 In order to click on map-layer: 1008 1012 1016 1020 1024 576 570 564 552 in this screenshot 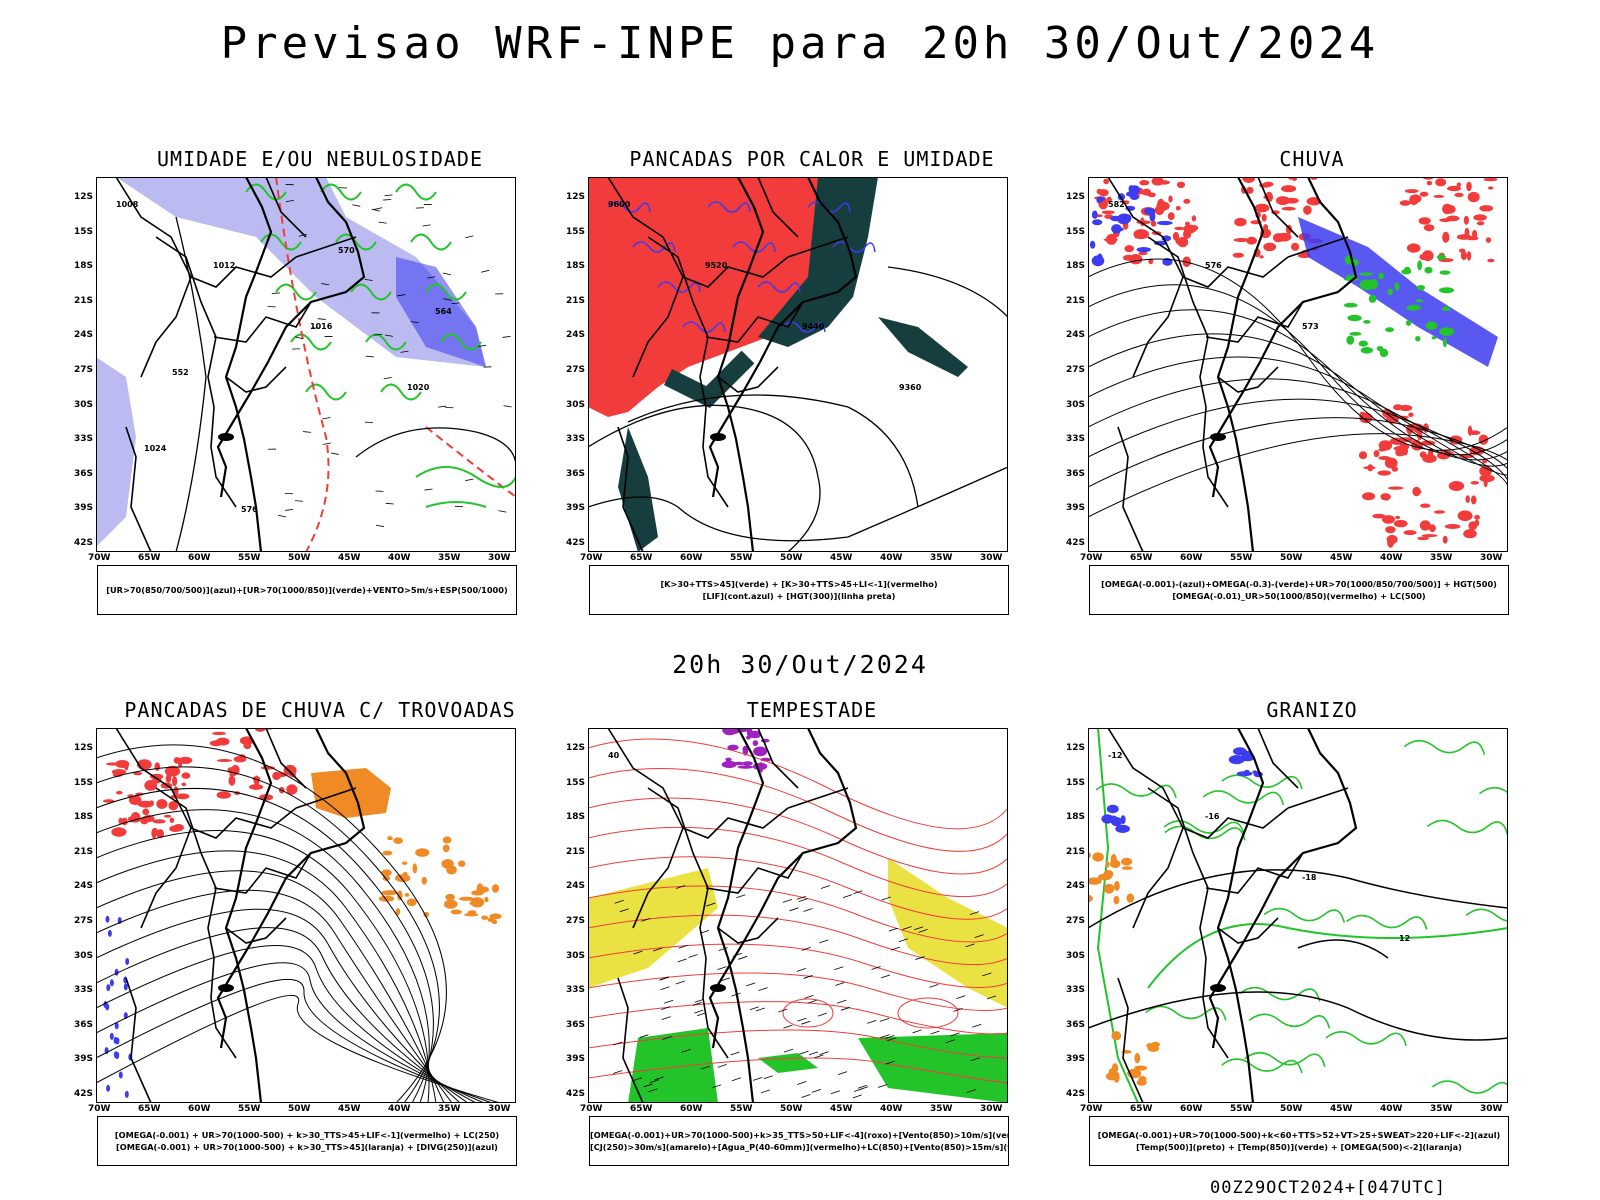, I will do `click(306, 364)`.